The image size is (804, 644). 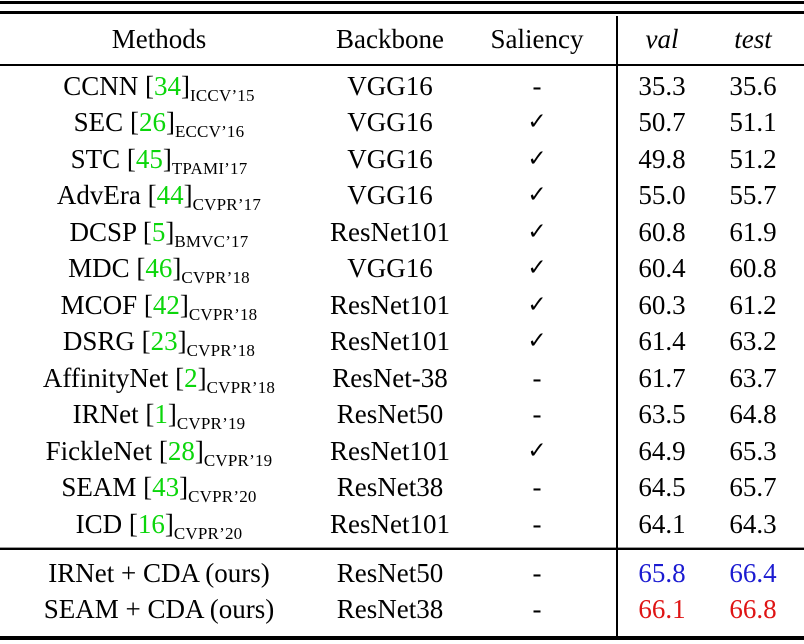 I want to click on venue-label: CVPR’17, so click(x=227, y=205).